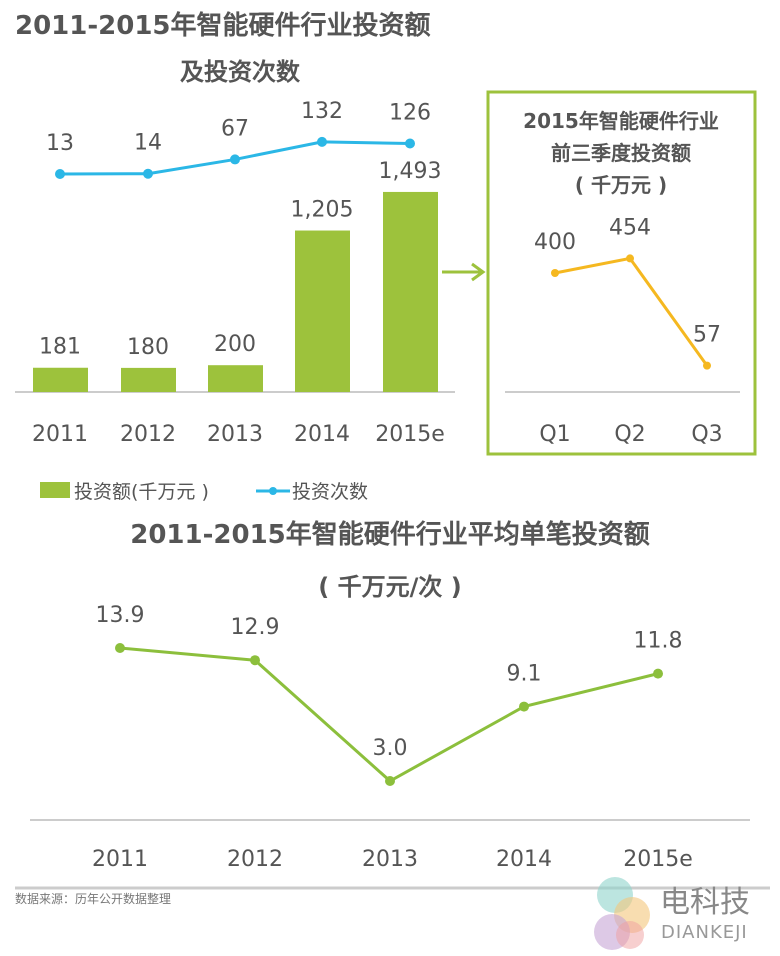 This screenshot has width=780, height=956. Describe the element at coordinates (322, 141) in the screenshot. I see `count-point-2014` at that location.